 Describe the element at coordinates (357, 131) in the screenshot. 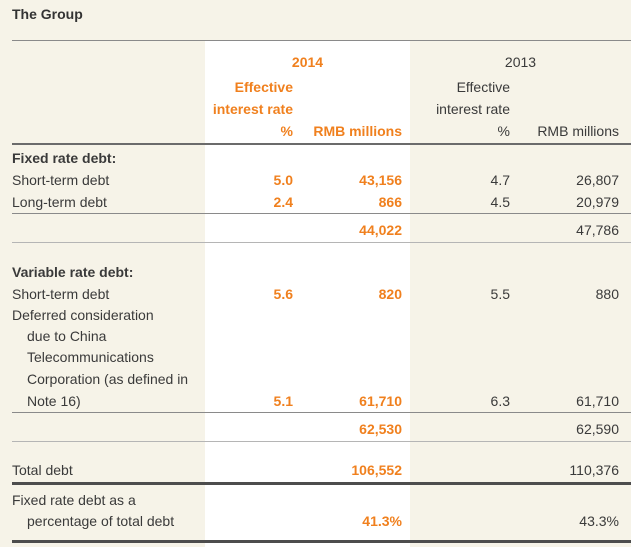

I see `rmb-2014-label: RMB millions` at that location.